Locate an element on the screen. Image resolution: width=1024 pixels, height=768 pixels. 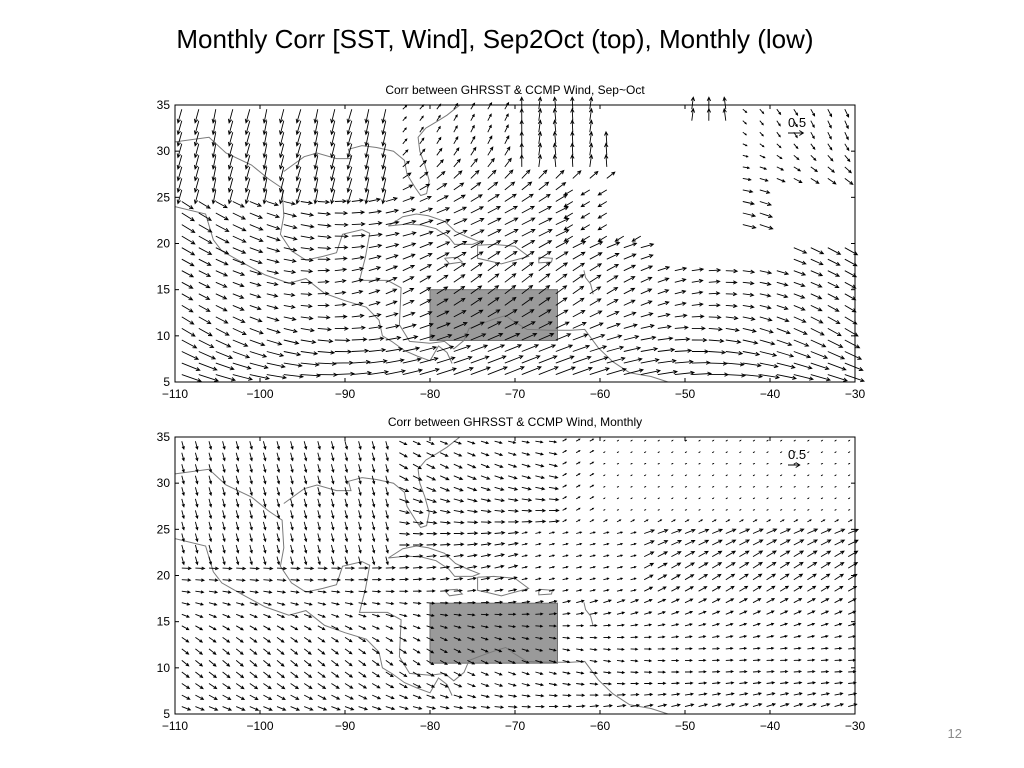
coastline-segment is located at coordinates (313, 285).